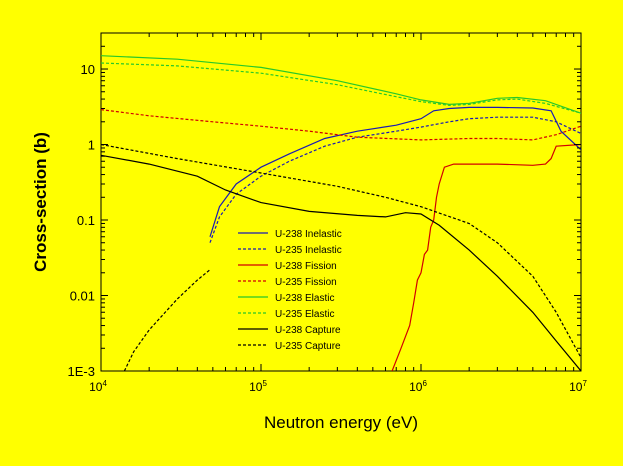 This screenshot has width=623, height=466. I want to click on series-line-u-238-fission, so click(486, 257).